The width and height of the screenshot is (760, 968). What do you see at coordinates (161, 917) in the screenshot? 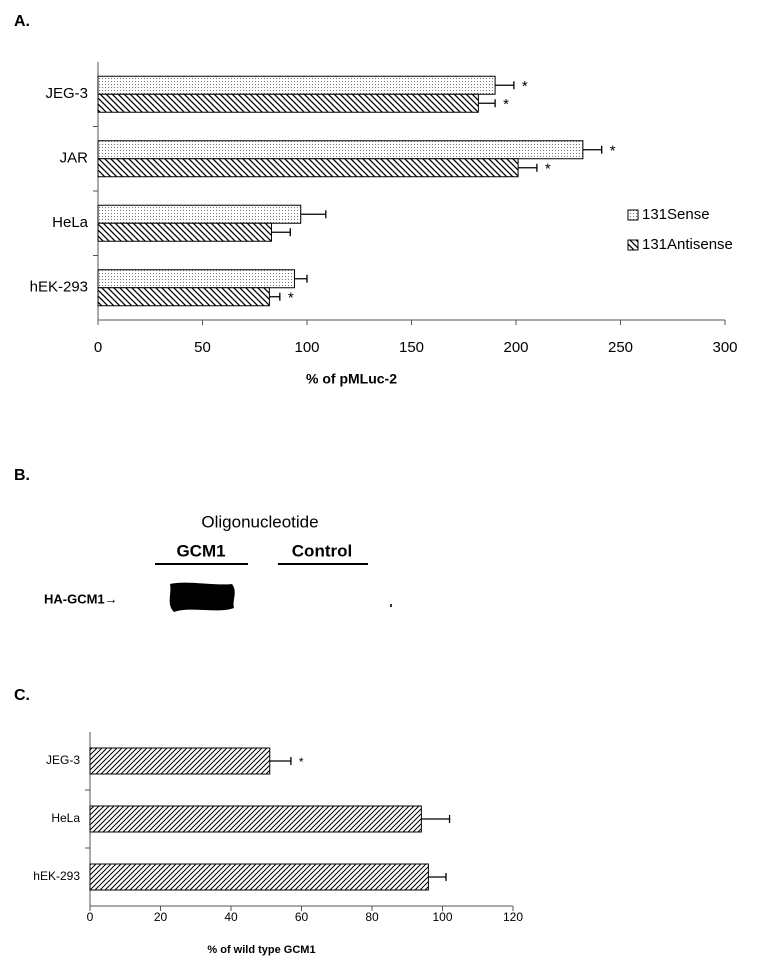
I see `x-tick-label: 20` at bounding box center [161, 917].